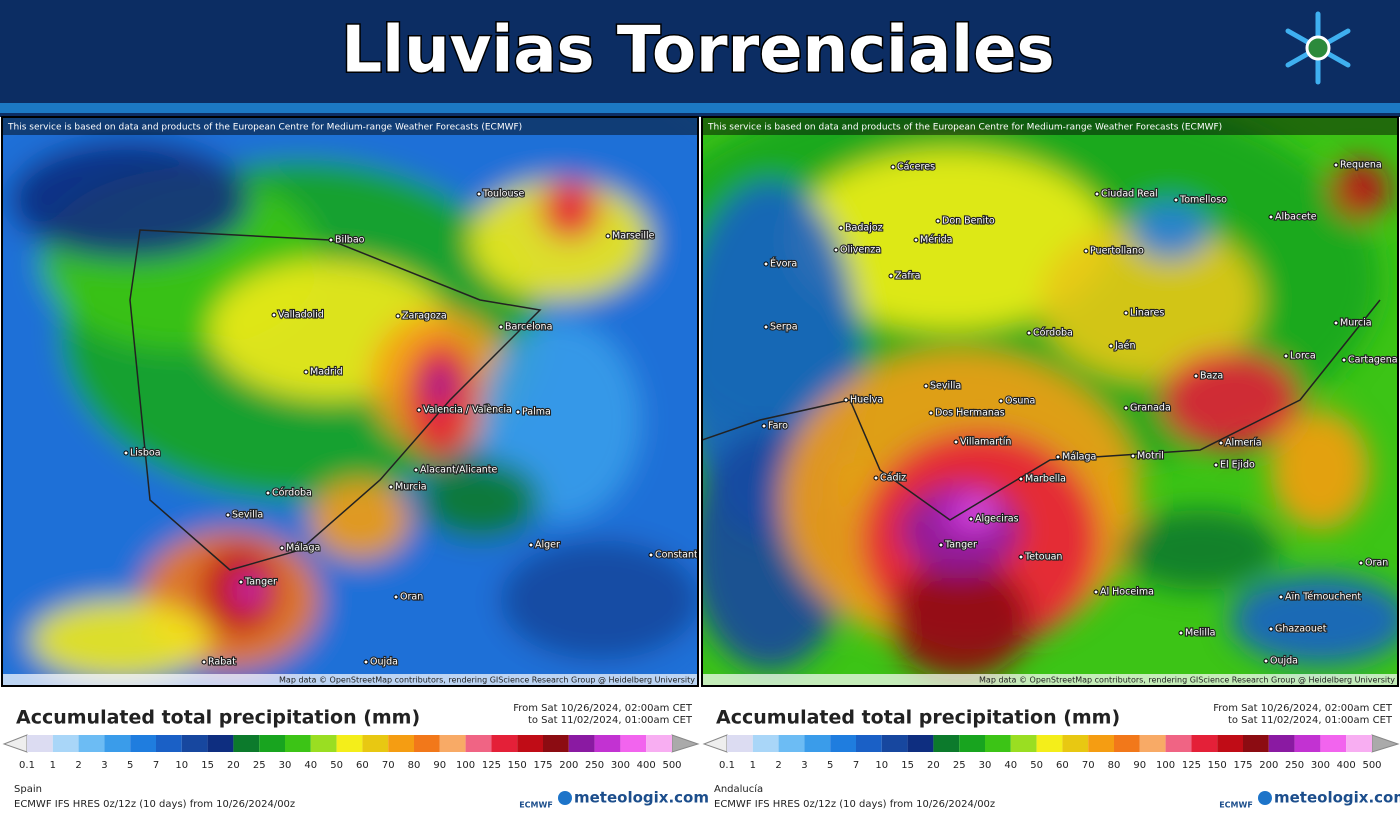 This screenshot has width=1400, height=821. I want to click on place-label: Tomelloso, so click(1203, 200).